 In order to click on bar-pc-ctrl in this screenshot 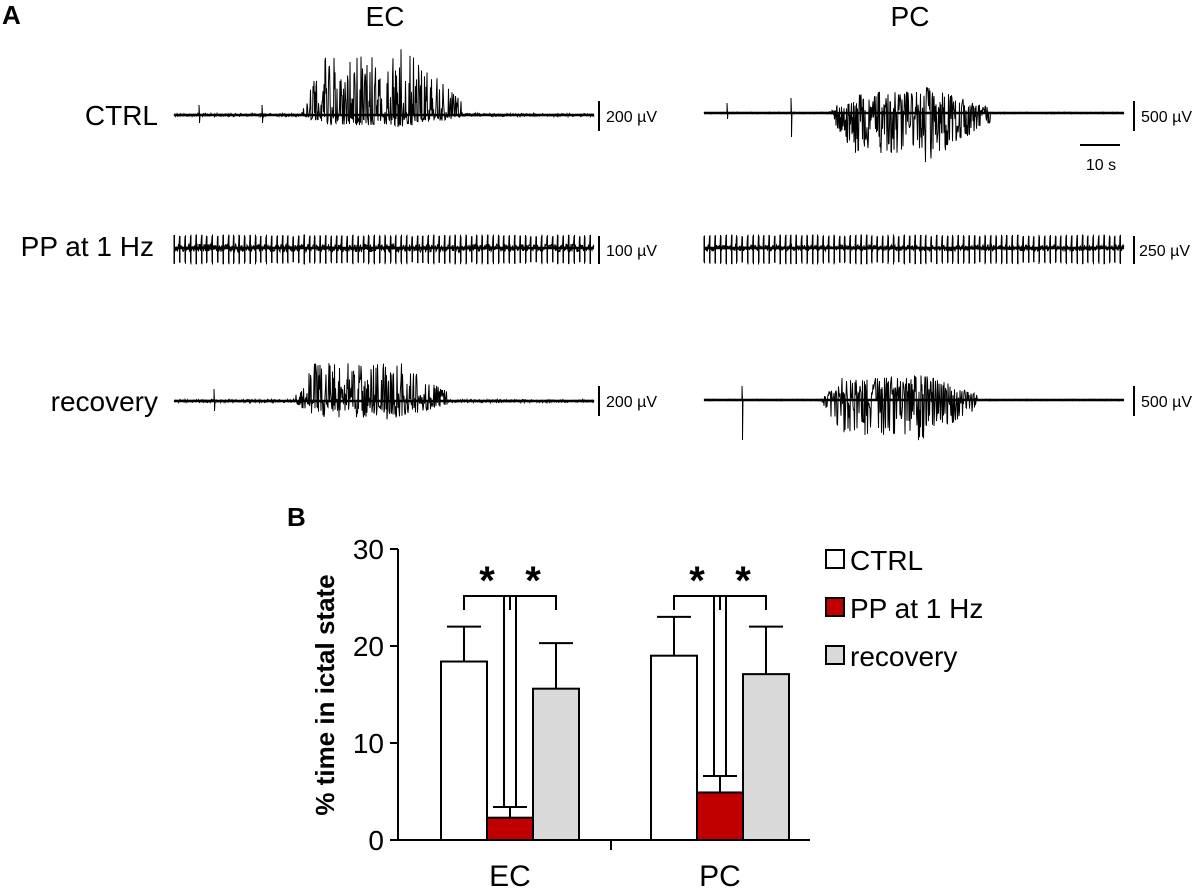, I will do `click(674, 748)`.